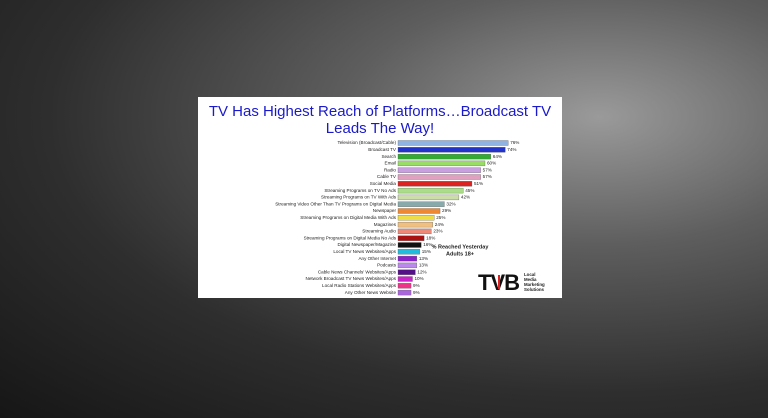  I want to click on value-label: 23%, so click(437, 231).